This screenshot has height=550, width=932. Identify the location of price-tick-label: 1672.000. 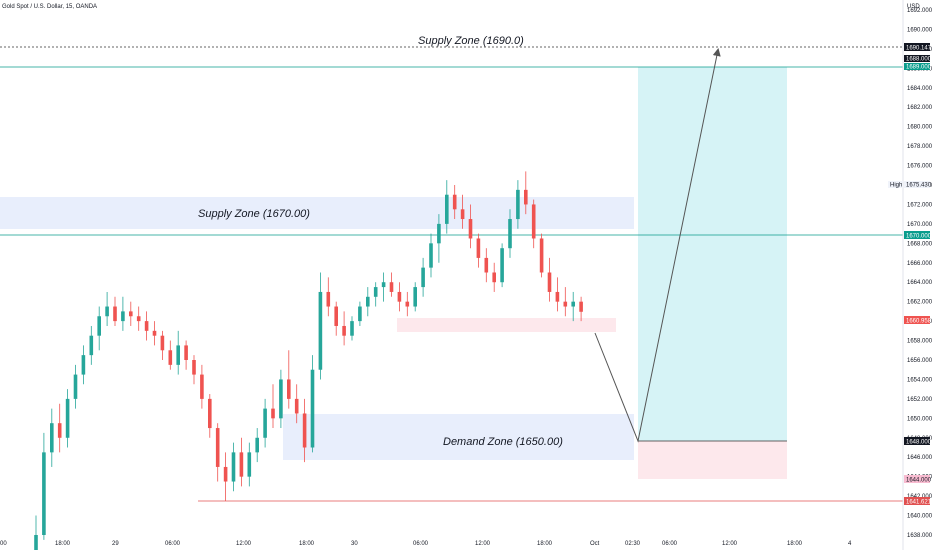
(919, 205).